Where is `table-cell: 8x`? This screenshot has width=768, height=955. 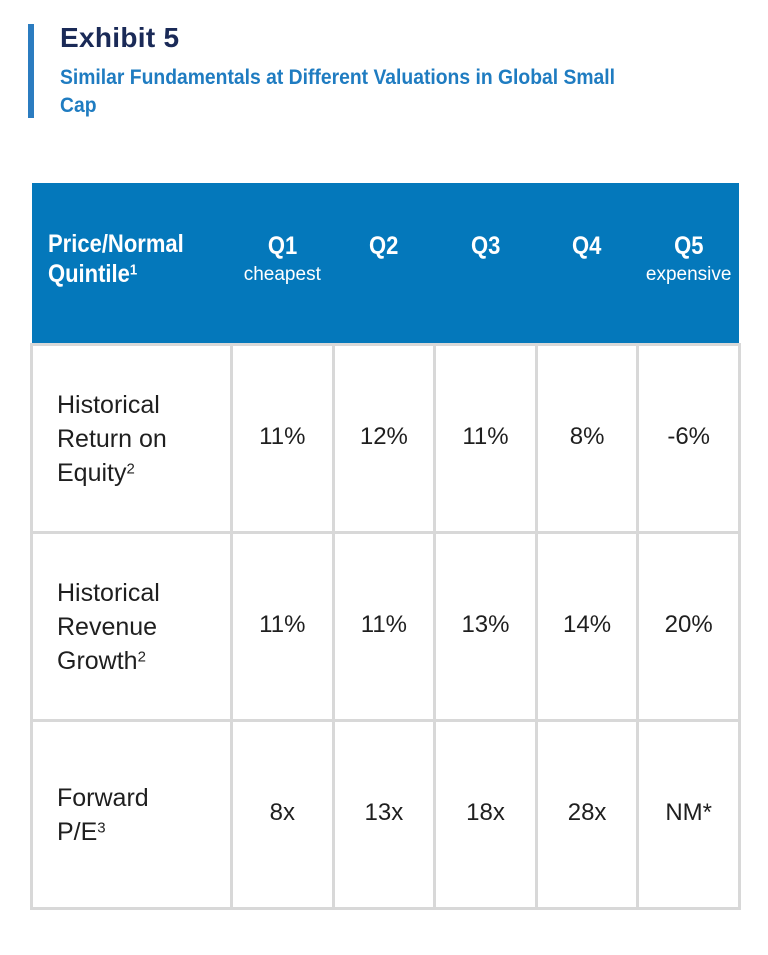 table-cell: 8x is located at coordinates (282, 814).